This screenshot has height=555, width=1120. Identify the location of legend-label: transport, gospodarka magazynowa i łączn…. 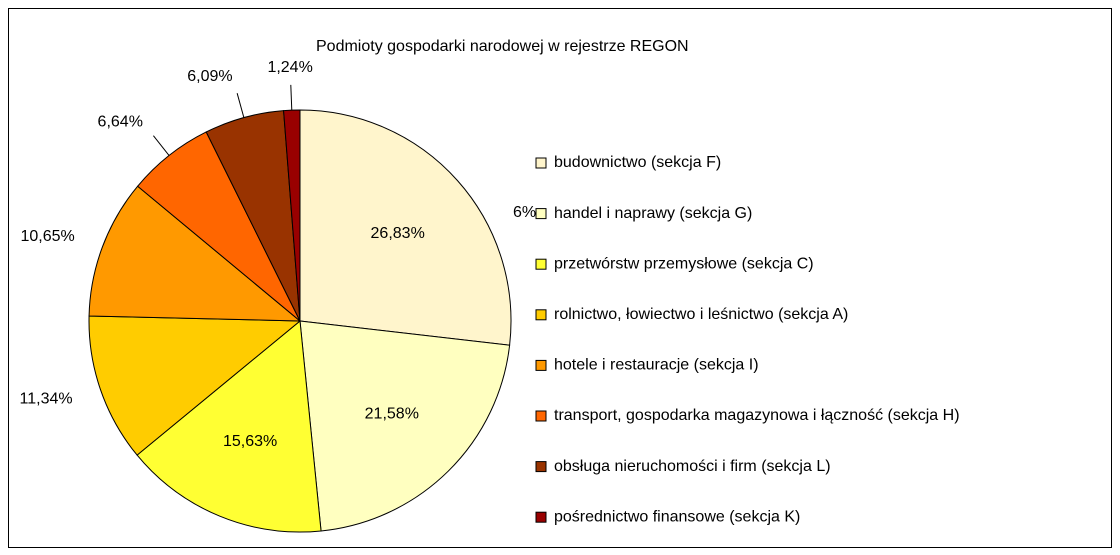
(757, 415).